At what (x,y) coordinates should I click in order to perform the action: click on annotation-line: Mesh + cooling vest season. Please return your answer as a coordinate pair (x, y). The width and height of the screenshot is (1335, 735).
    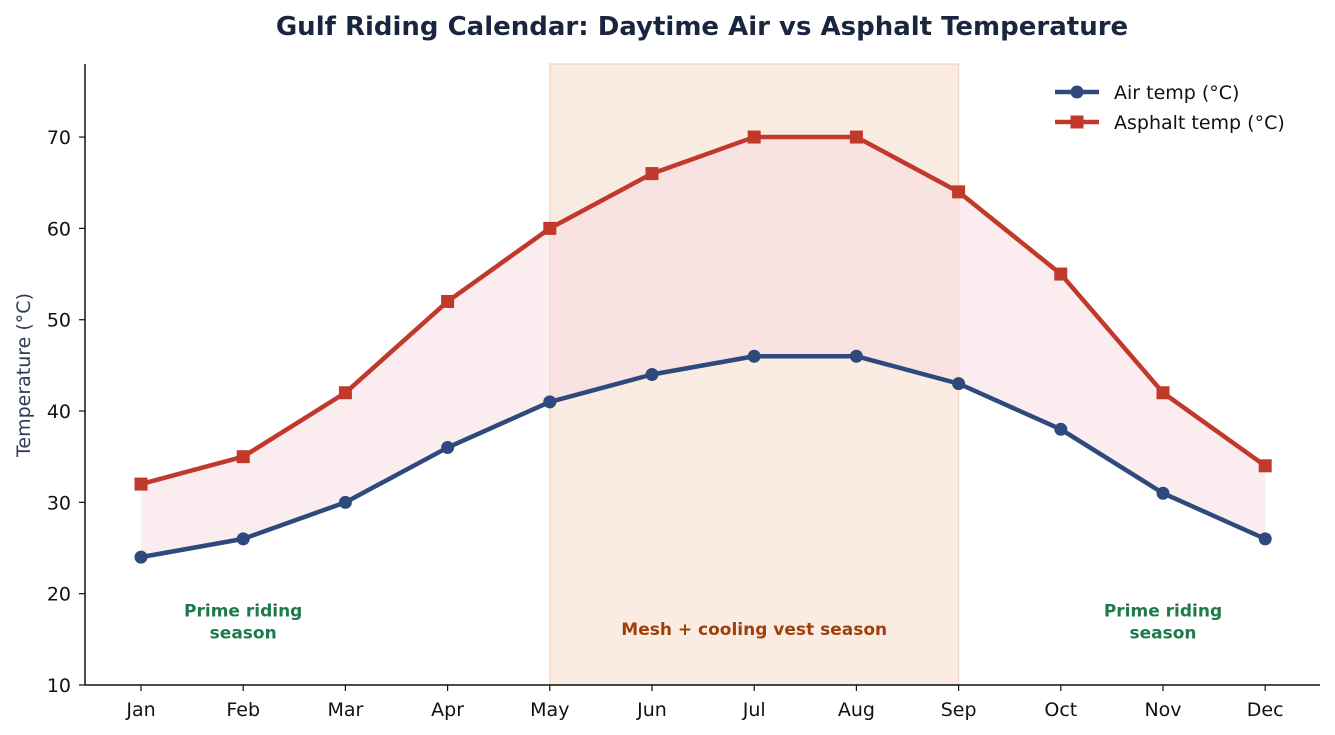
    Looking at the image, I should click on (754, 630).